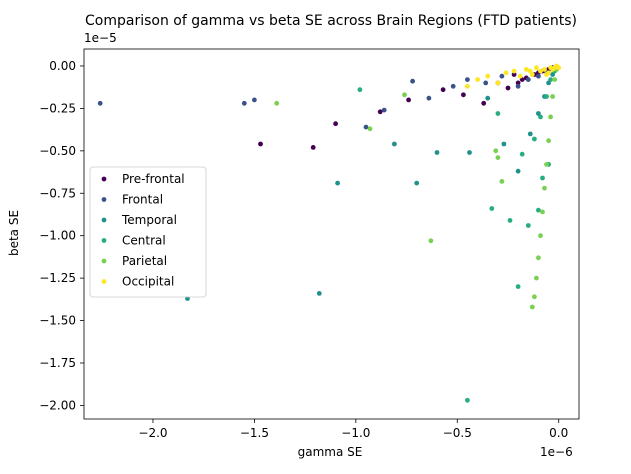 This screenshot has height=474, width=631. What do you see at coordinates (14, 233) in the screenshot?
I see `y-axis-label: beta SE` at bounding box center [14, 233].